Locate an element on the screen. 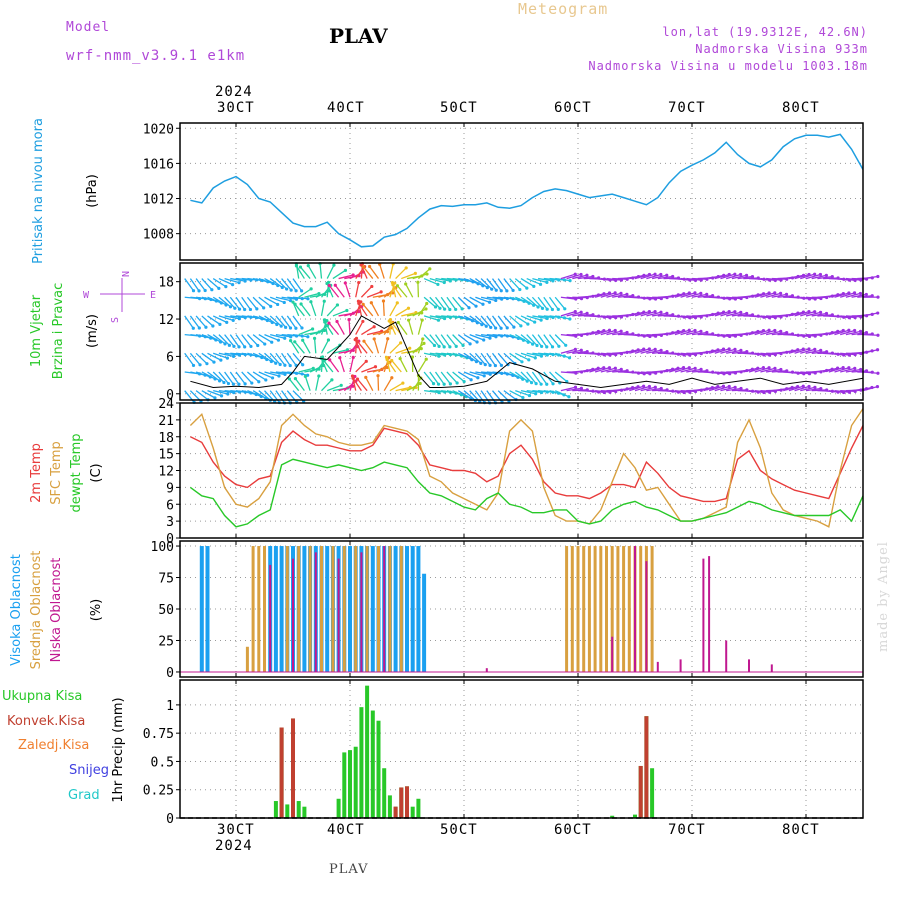  y-tick-label: 9 is located at coordinates (170, 488).